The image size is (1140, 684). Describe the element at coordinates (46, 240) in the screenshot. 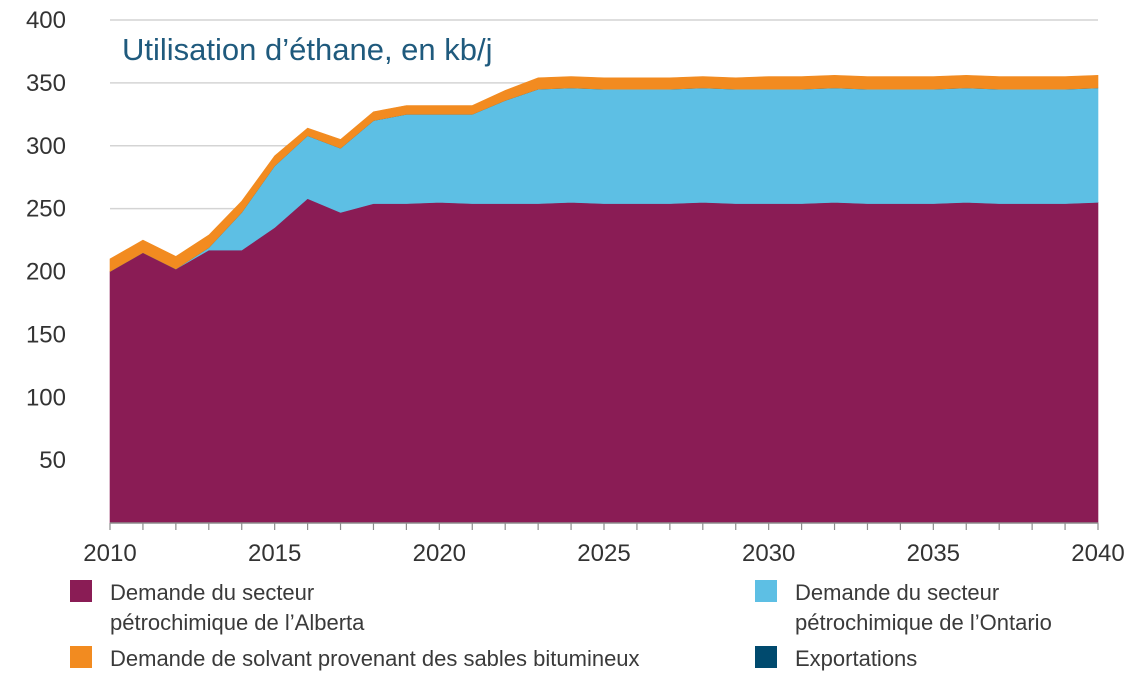

I see `y-axis: 50 100 150 200 250 300 350 400` at that location.